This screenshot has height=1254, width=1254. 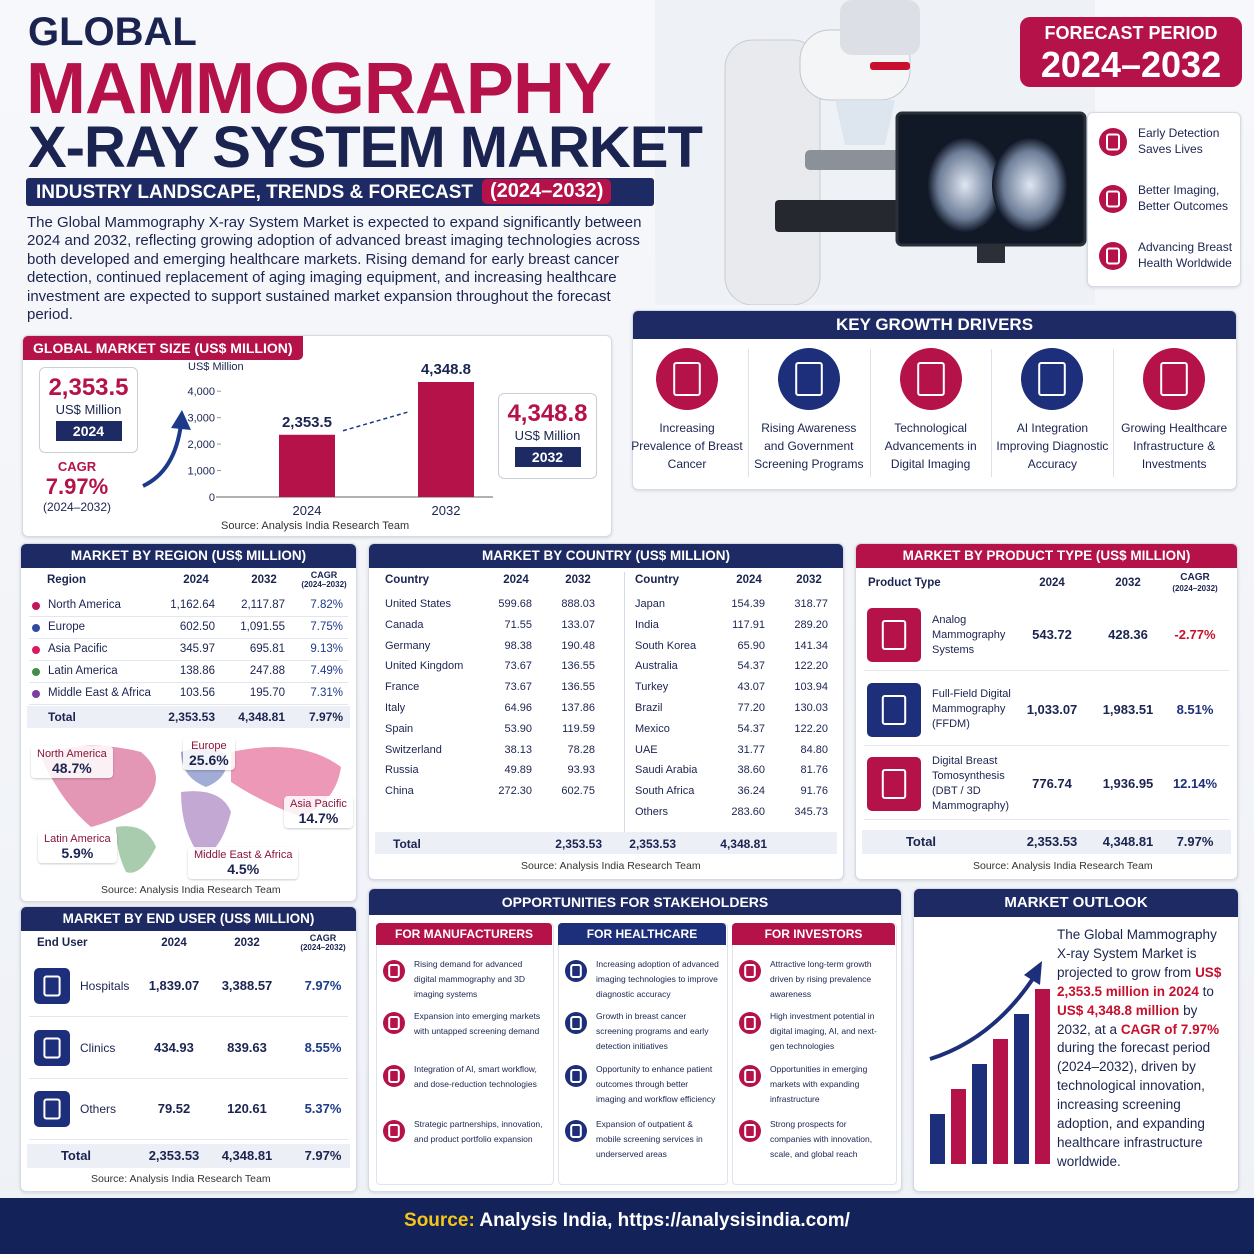 I want to click on cell: 1,839.07, so click(x=174, y=985).